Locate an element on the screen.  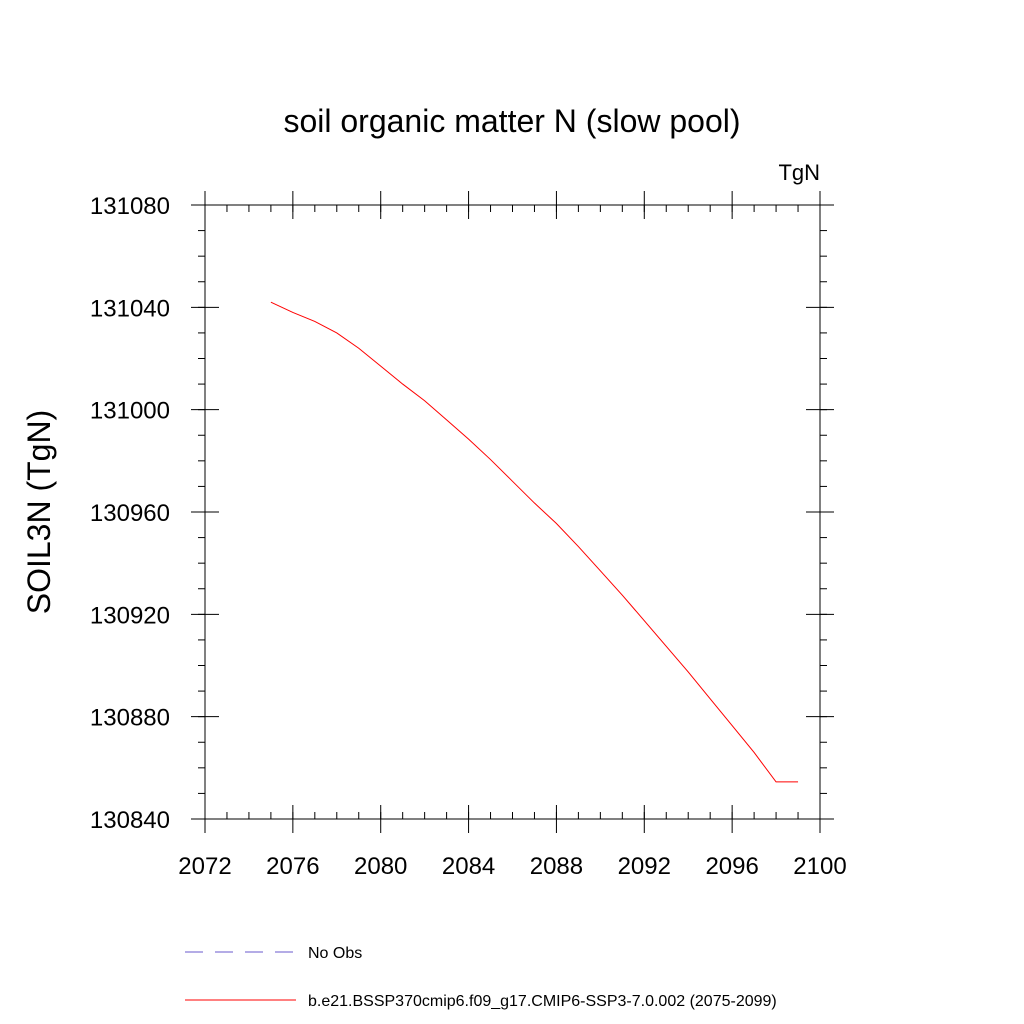
chart-title: soil organic matter N (slow pool) is located at coordinates (511, 121).